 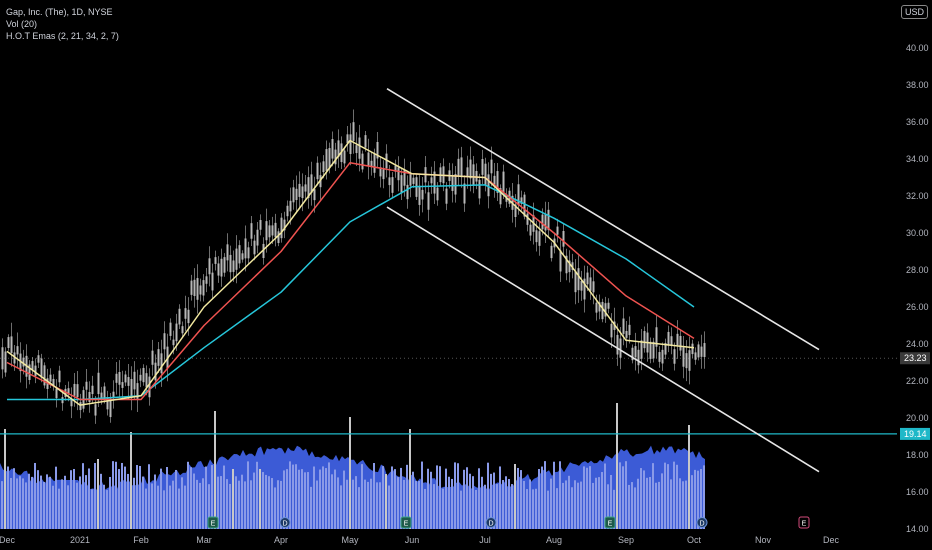 What do you see at coordinates (917, 270) in the screenshot?
I see `y-tick-label: 28.00` at bounding box center [917, 270].